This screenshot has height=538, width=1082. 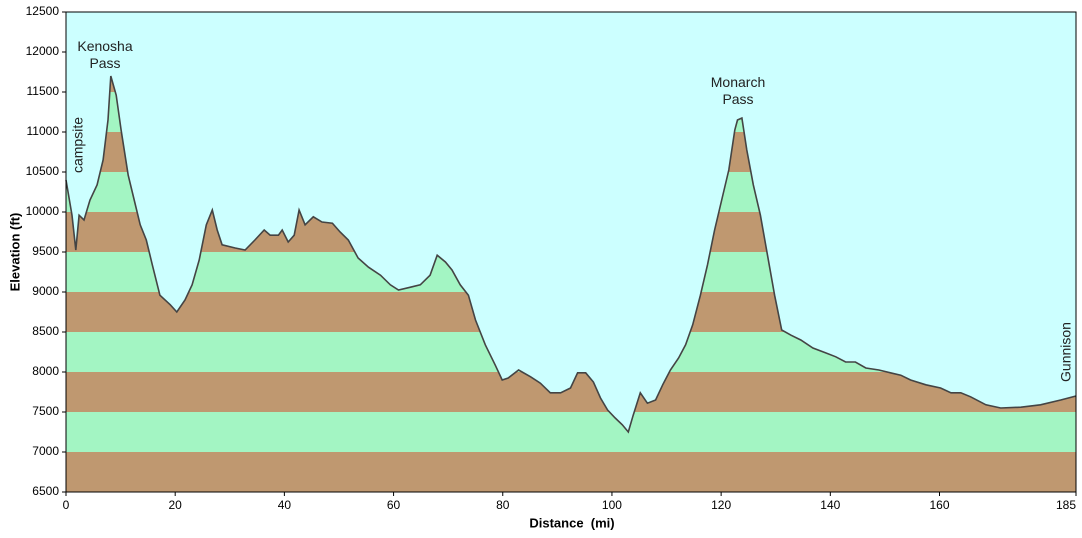 What do you see at coordinates (45, 411) in the screenshot?
I see `y-tick-label: 7500` at bounding box center [45, 411].